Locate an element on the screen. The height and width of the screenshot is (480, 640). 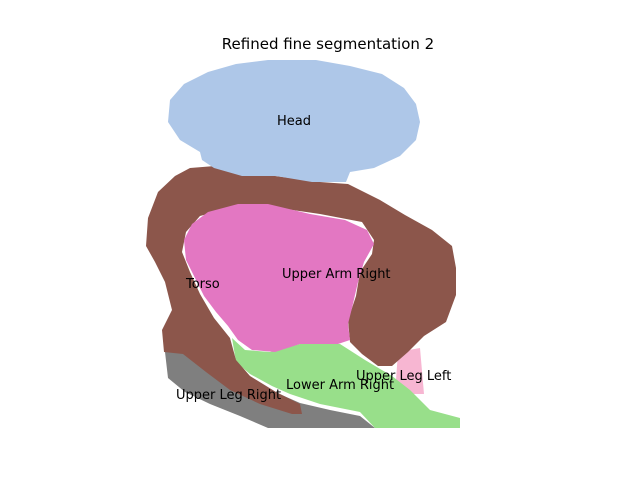
label-head: Head is located at coordinates (294, 121).